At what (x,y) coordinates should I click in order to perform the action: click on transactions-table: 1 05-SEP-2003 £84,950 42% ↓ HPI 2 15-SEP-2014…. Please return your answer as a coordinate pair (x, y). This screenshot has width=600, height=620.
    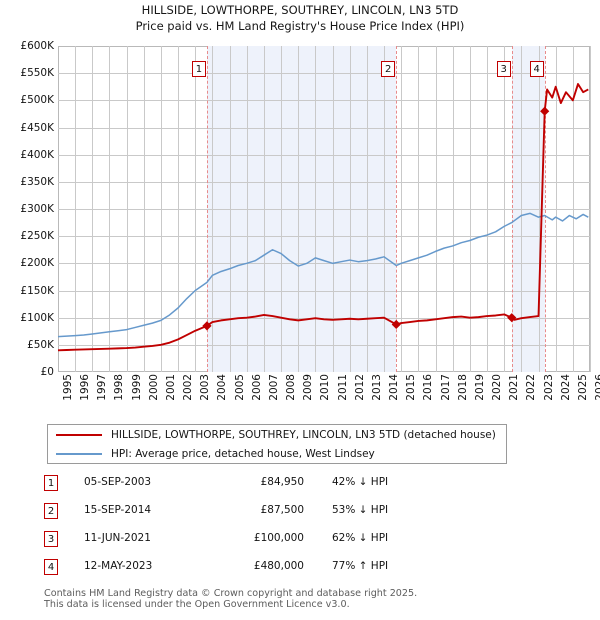
    Looking at the image, I should click on (254, 528).